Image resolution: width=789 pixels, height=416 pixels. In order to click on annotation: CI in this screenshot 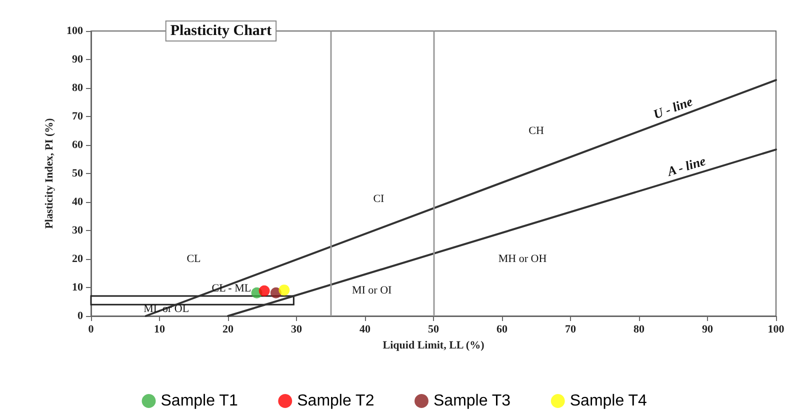, I will do `click(379, 199)`.